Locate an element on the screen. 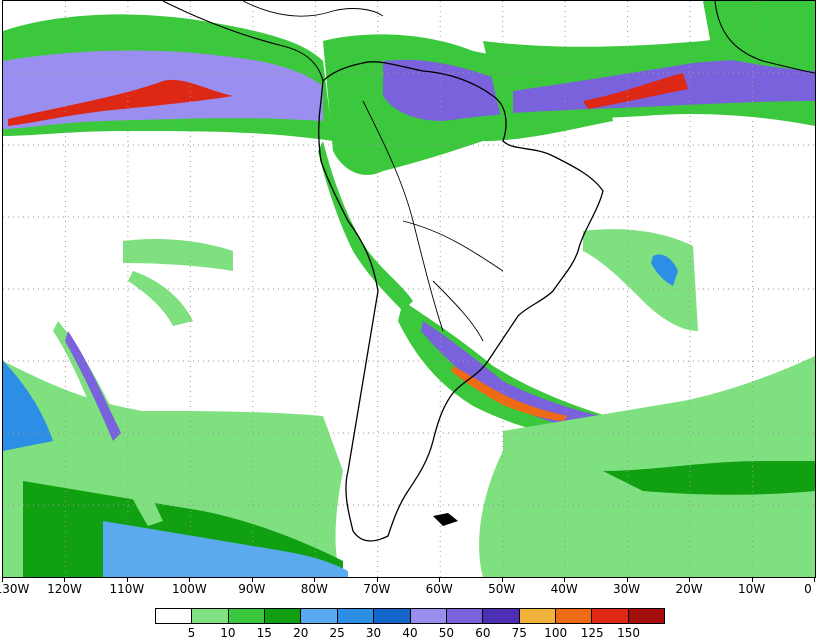  longitude-label: 90W is located at coordinates (252, 589).